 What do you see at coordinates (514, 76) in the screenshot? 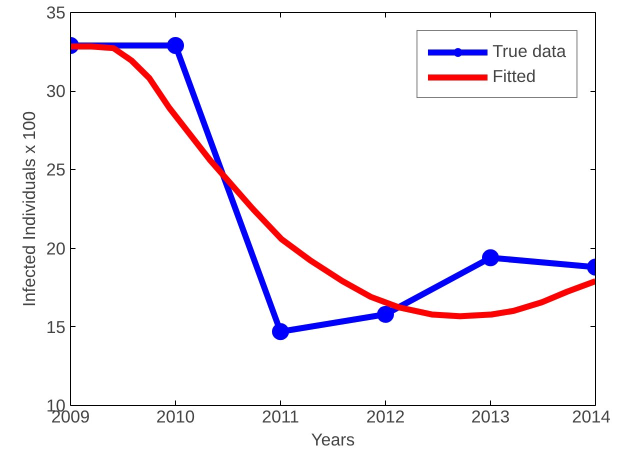
I see `legend-label: Fitted` at bounding box center [514, 76].